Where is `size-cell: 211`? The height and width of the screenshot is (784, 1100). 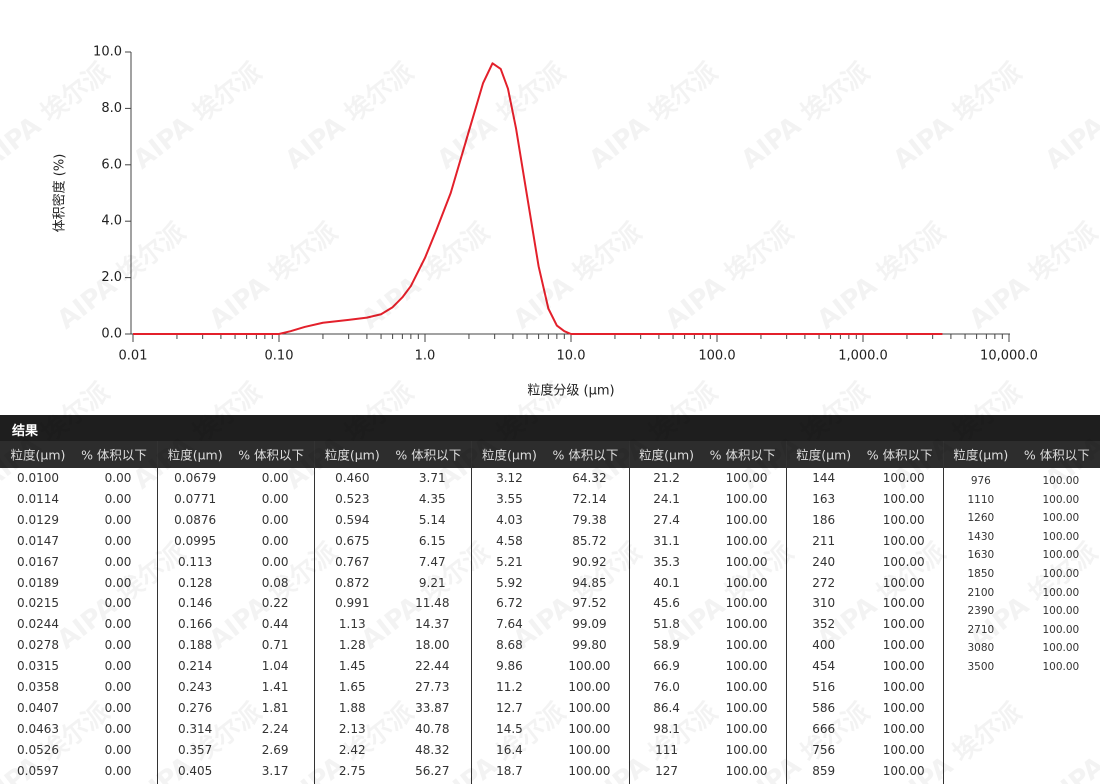 size-cell: 211 is located at coordinates (824, 540).